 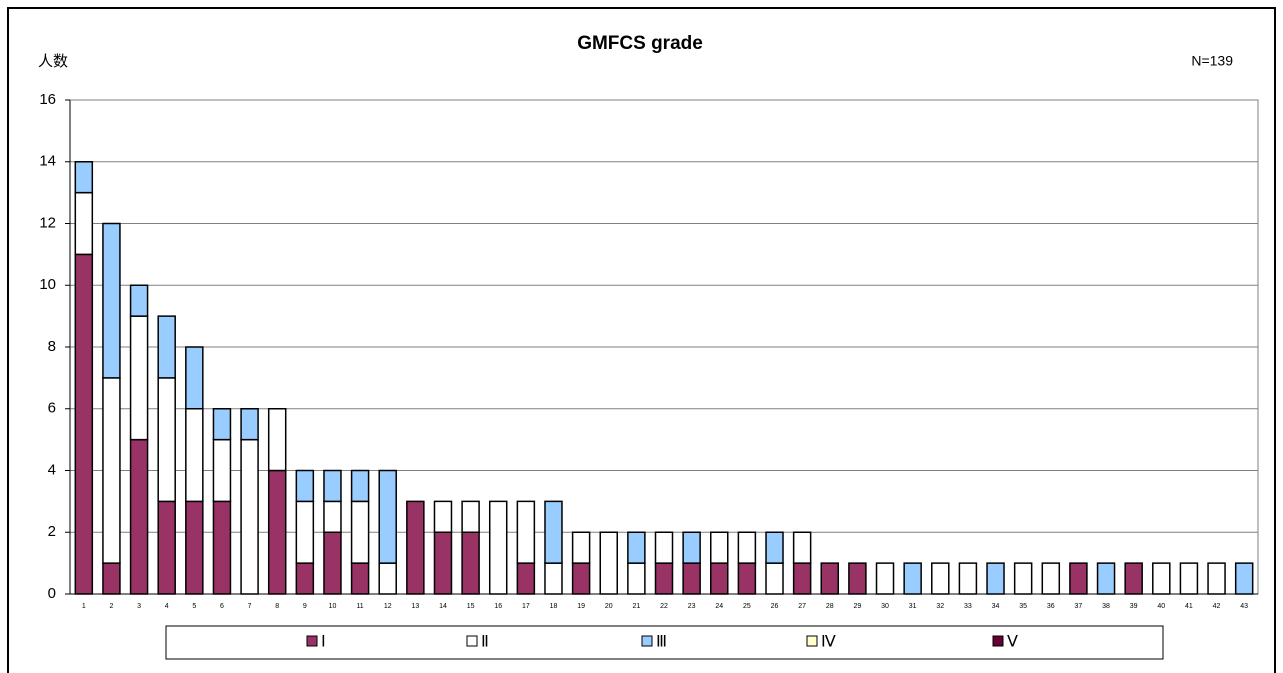 I want to click on x-tick-label: 34, so click(x=996, y=606).